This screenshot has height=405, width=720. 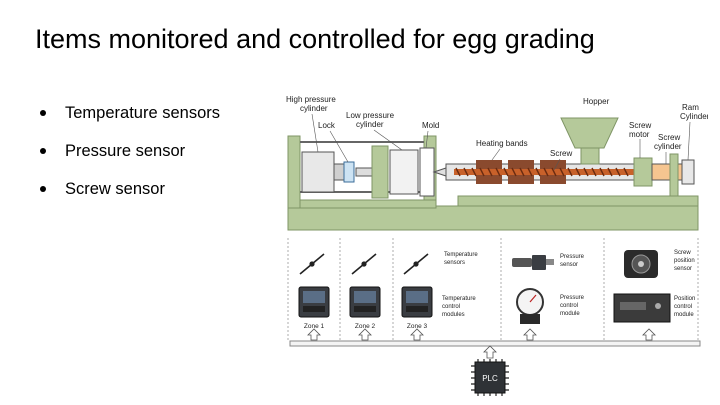 What do you see at coordinates (493, 289) in the screenshot?
I see `section-dividers` at bounding box center [493, 289].